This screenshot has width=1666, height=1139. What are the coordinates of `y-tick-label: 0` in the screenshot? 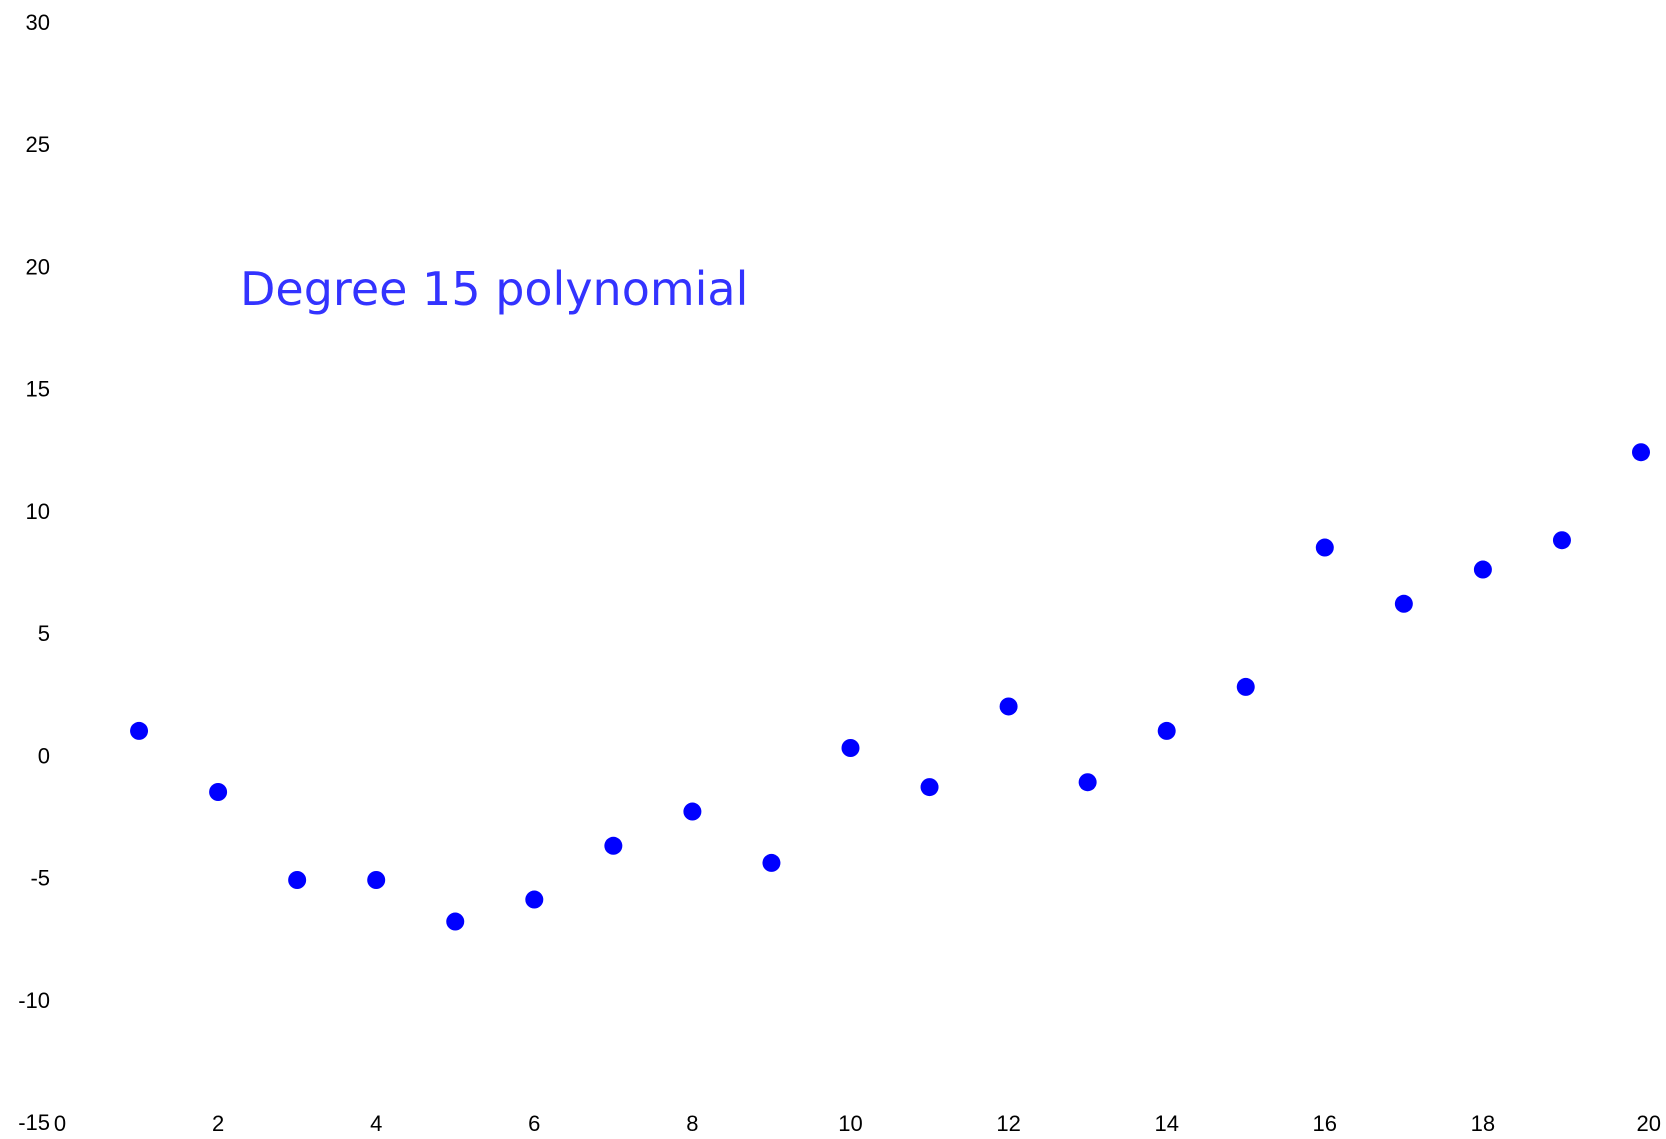 It's located at (44, 755).